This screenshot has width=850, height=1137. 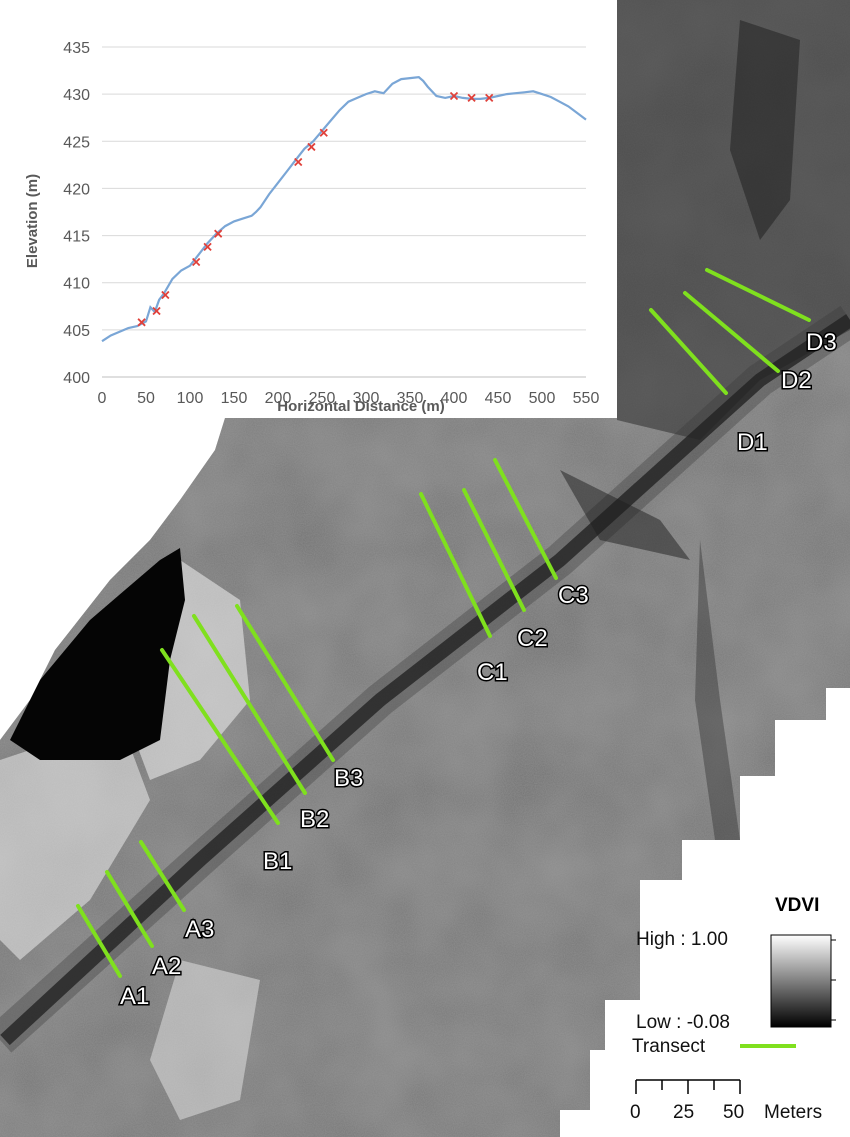 What do you see at coordinates (688, 351) in the screenshot?
I see `transect-d1` at bounding box center [688, 351].